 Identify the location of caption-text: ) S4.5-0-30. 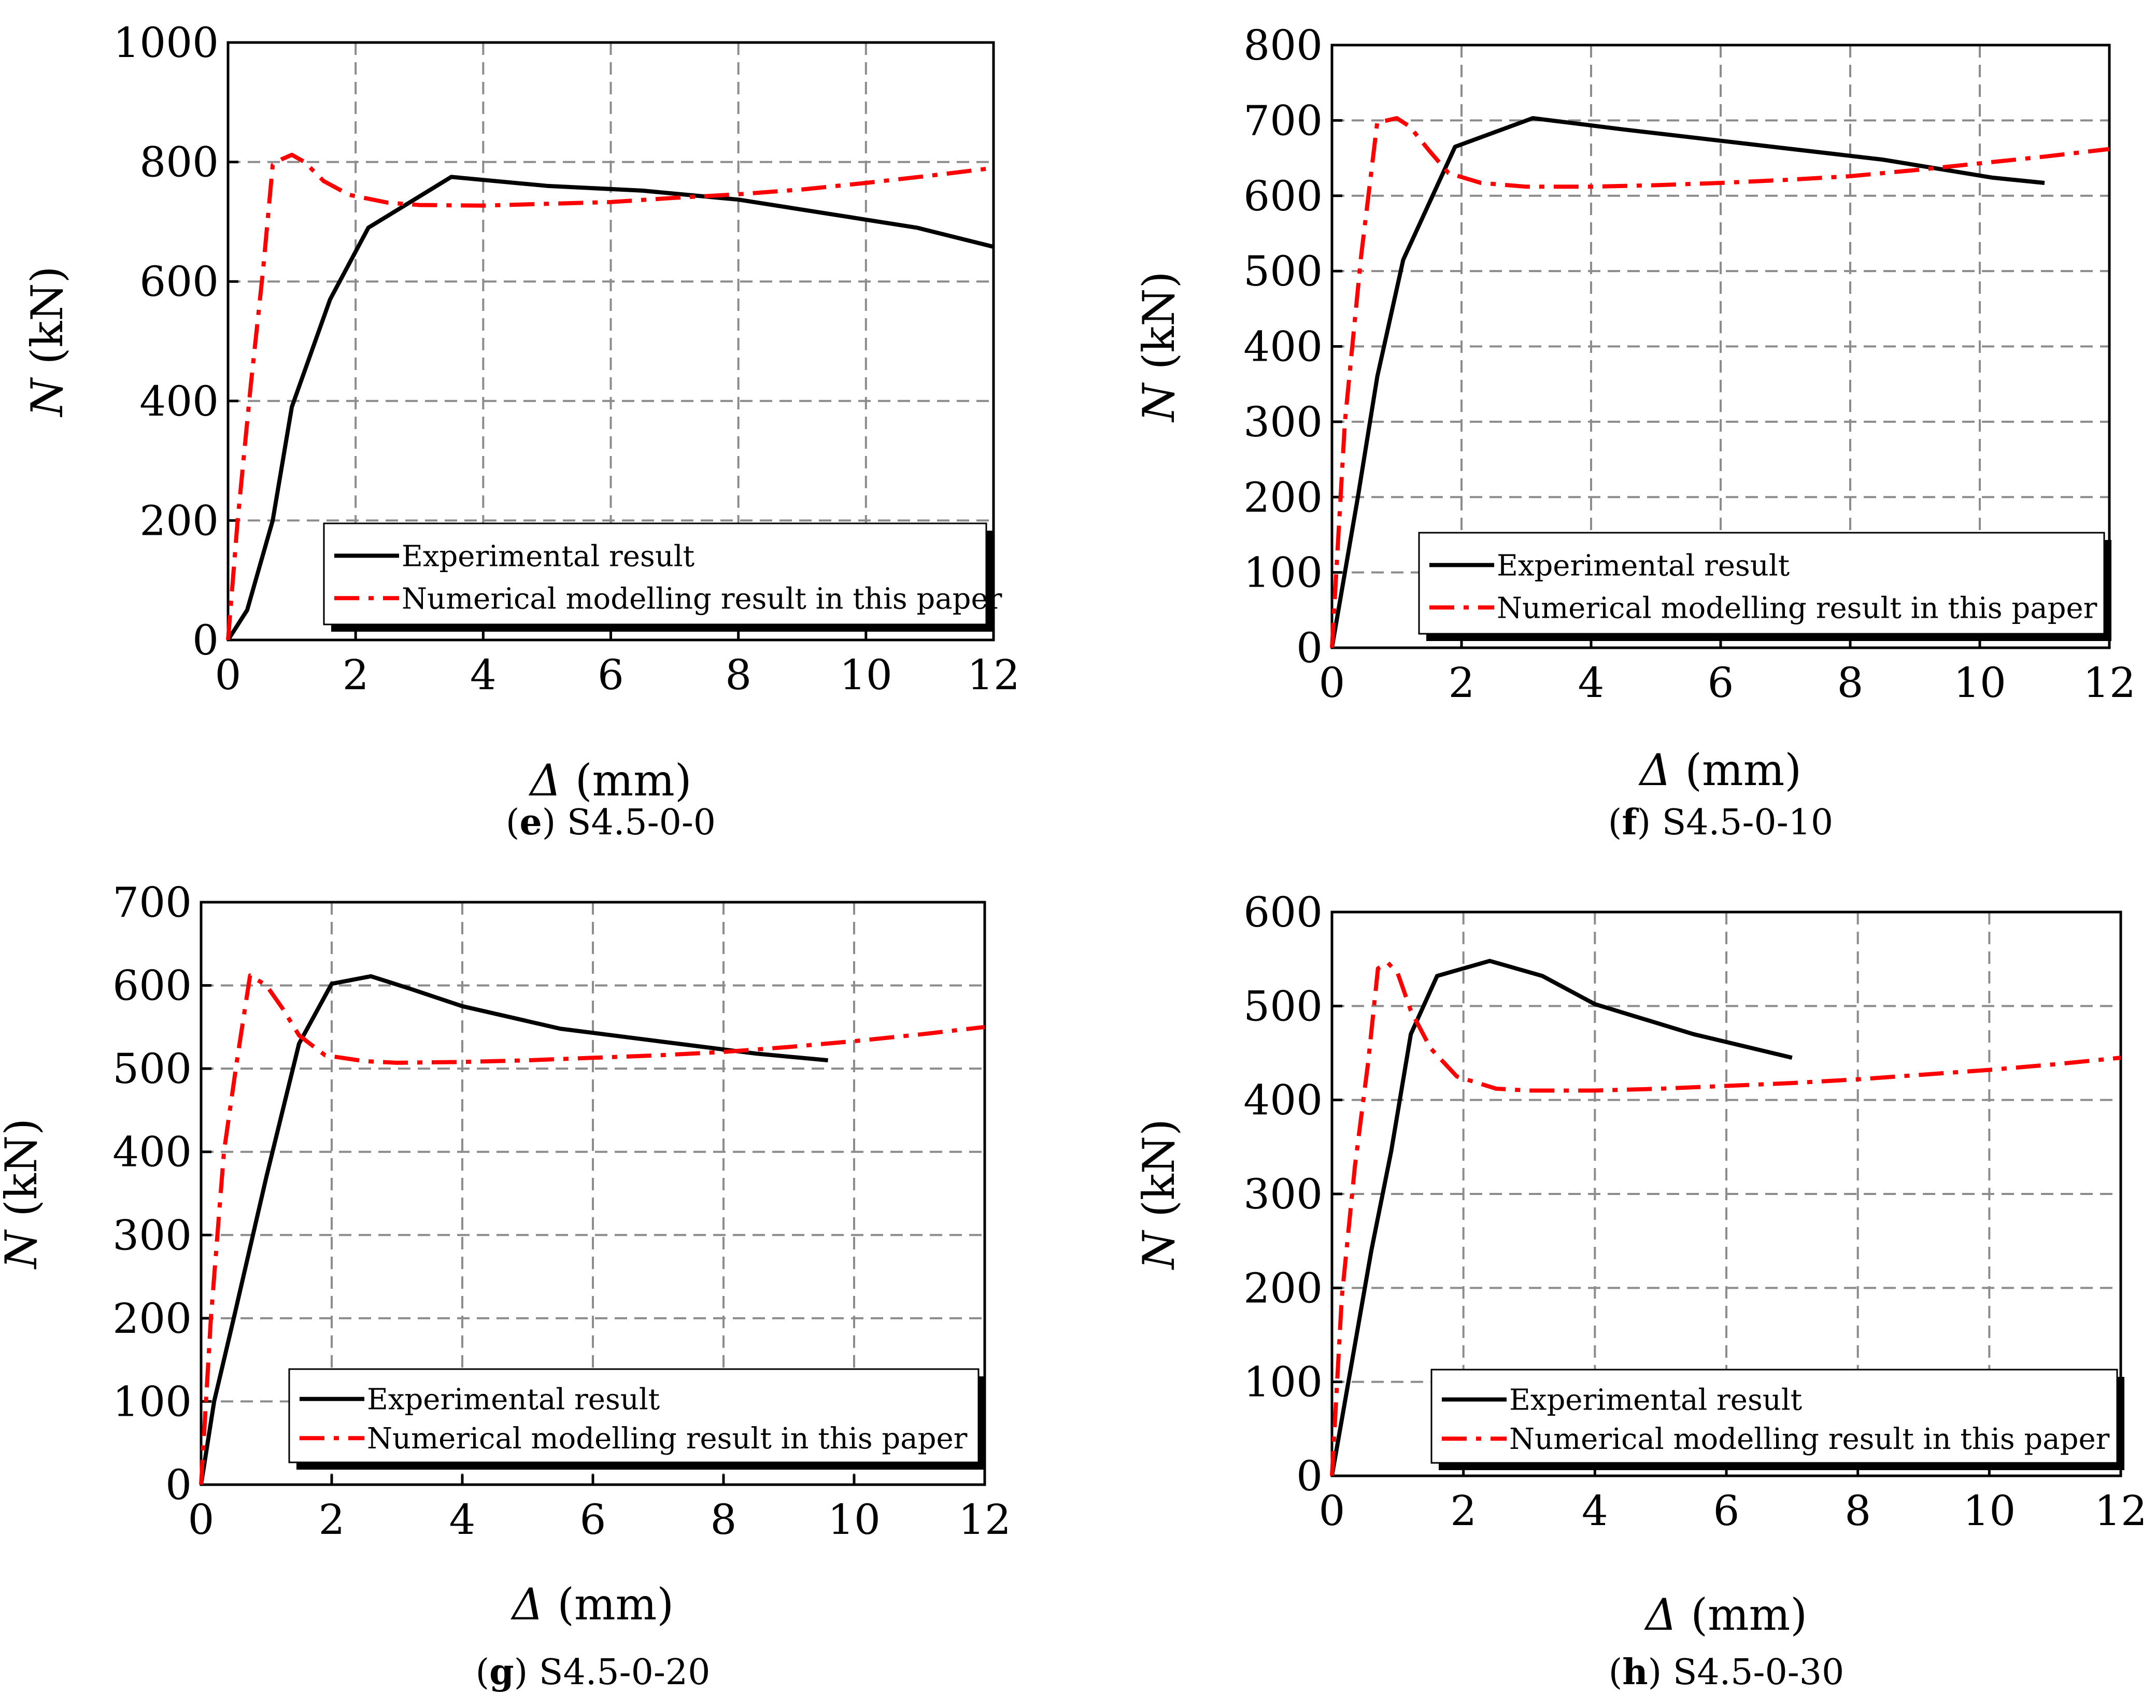
(1747, 1672).